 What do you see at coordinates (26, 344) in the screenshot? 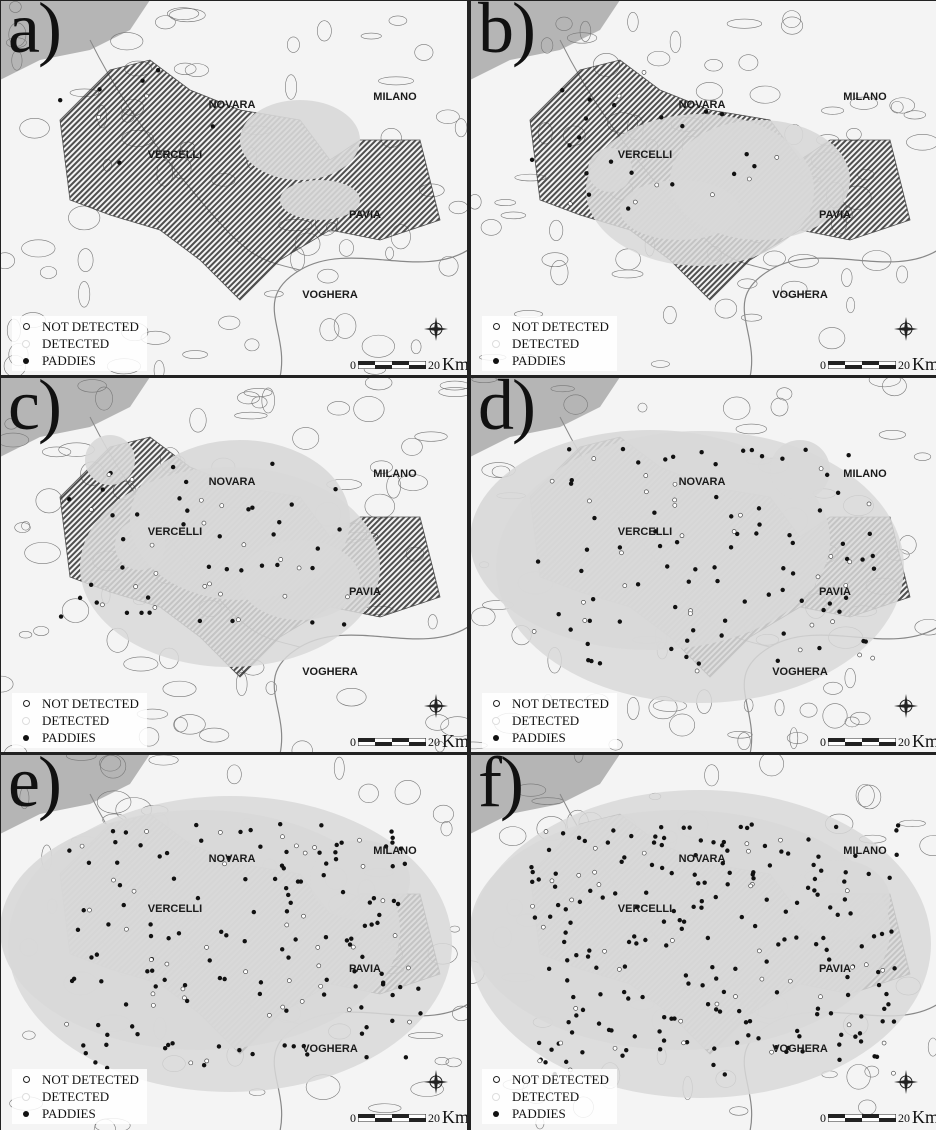
I see `detected-symbol` at bounding box center [26, 344].